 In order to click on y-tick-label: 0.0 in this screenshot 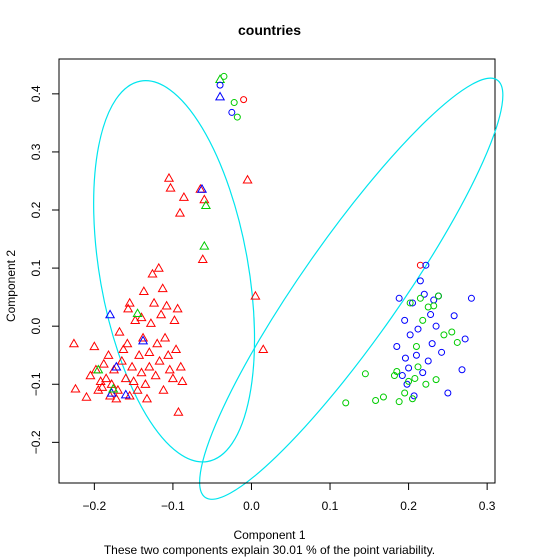, I will do `click(36, 326)`.